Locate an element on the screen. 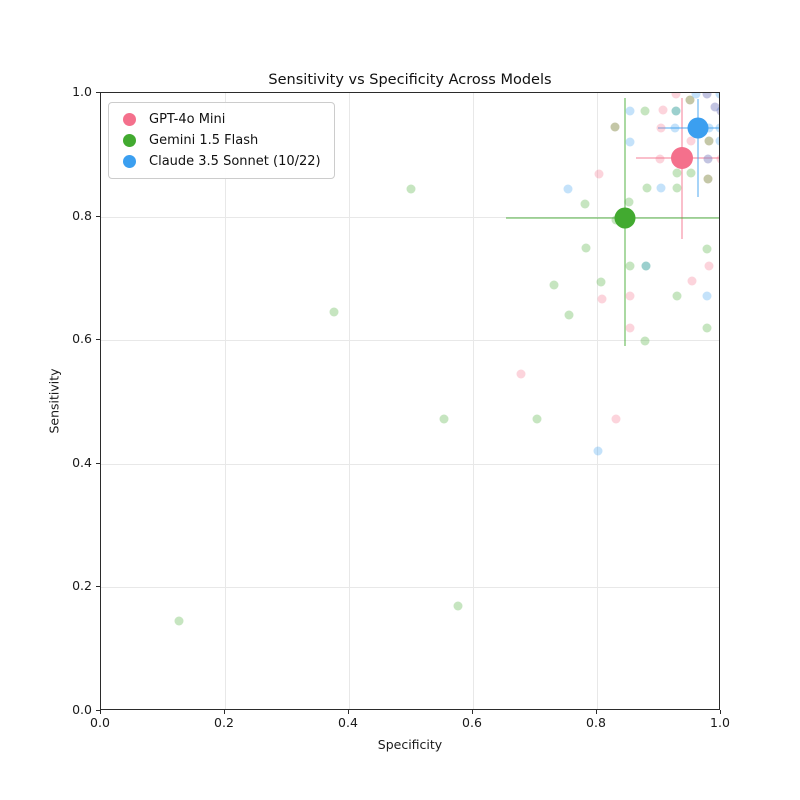 This screenshot has width=800, height=800. legend-swatch-claude-sonnet is located at coordinates (129, 161).